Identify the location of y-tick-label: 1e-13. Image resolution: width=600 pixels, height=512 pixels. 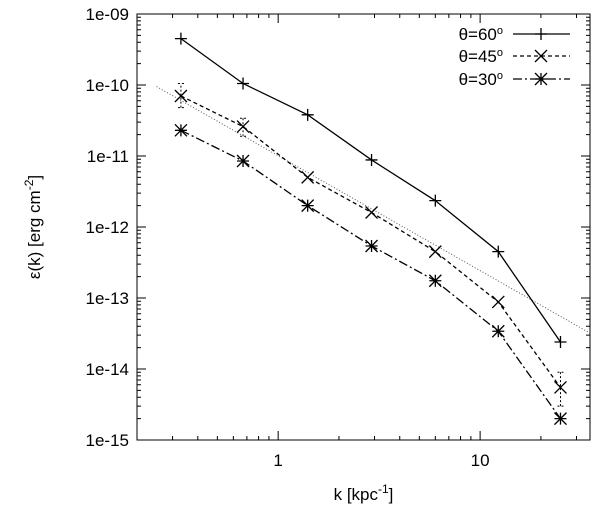
(107, 298).